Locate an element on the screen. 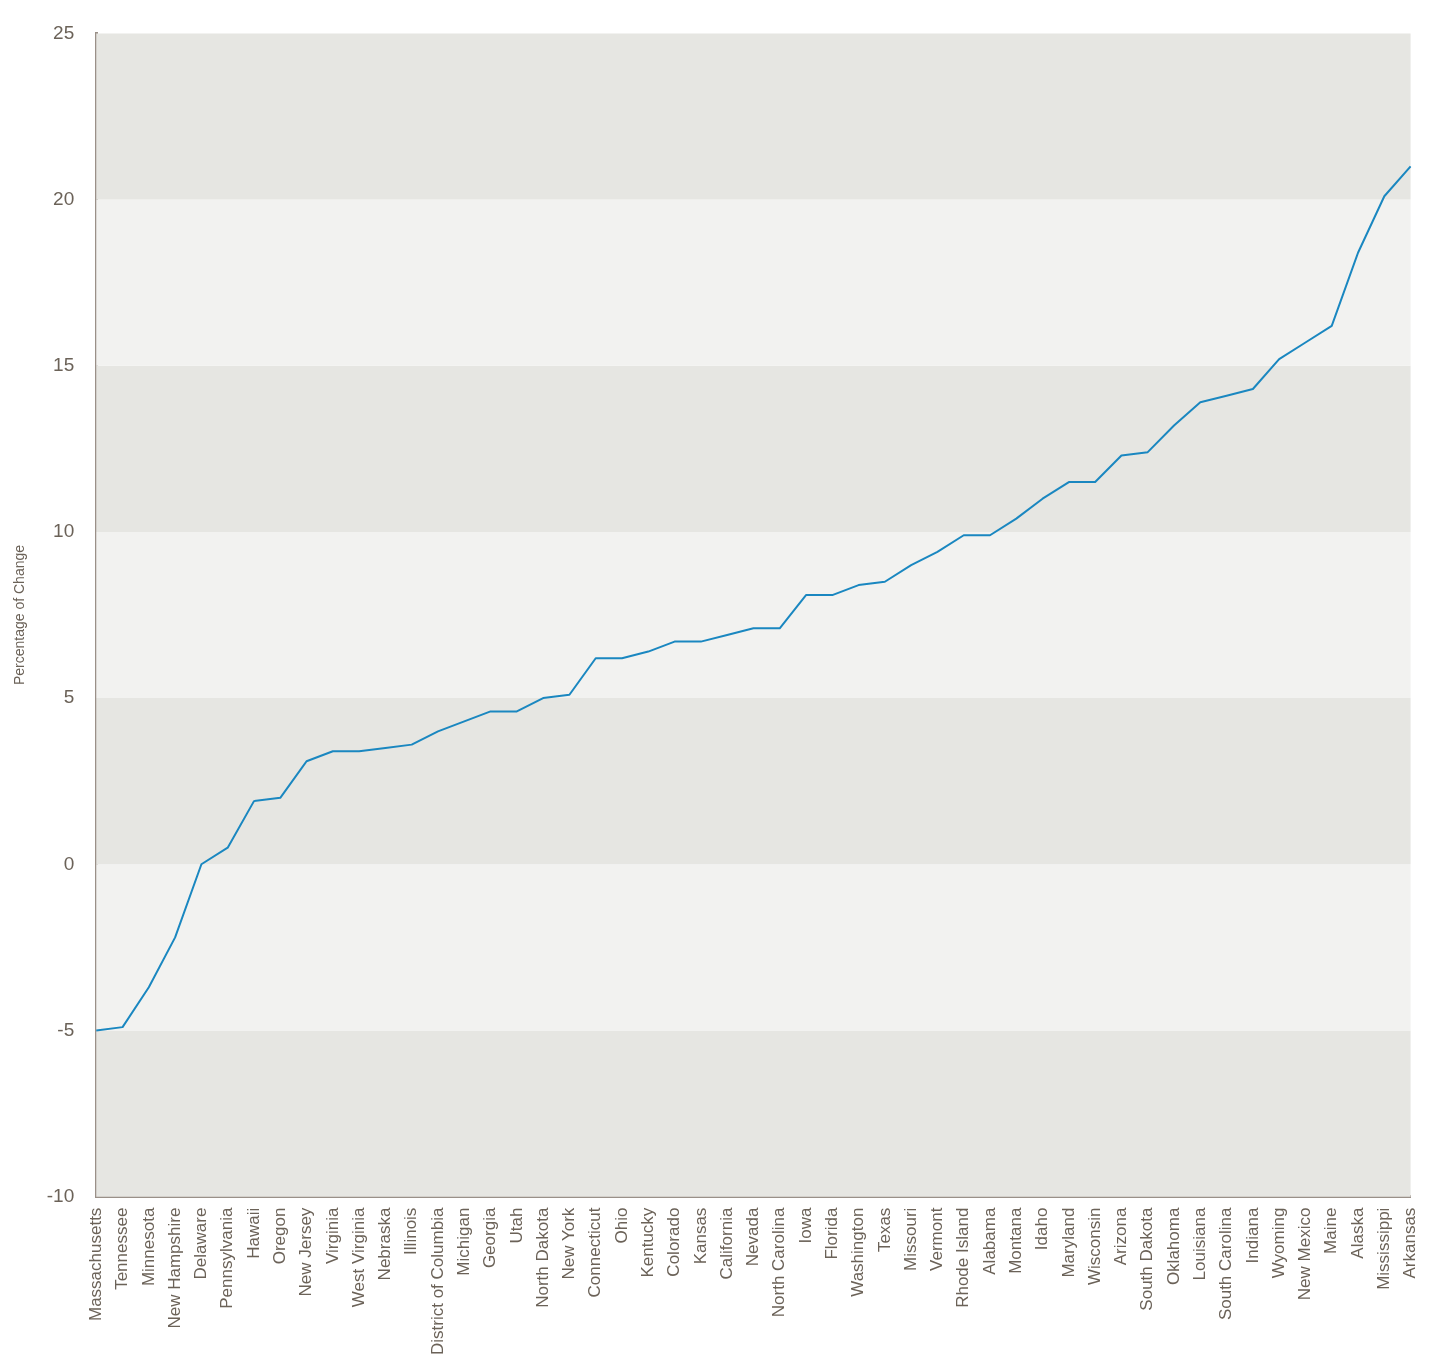 This screenshot has height=1370, width=1442. x-tick-label: Michigan is located at coordinates (463, 1241).